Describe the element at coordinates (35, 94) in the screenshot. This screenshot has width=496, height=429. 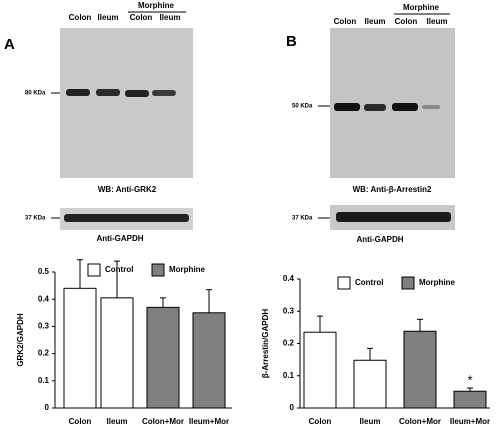
I see `marker-label: 80 KDa` at that location.